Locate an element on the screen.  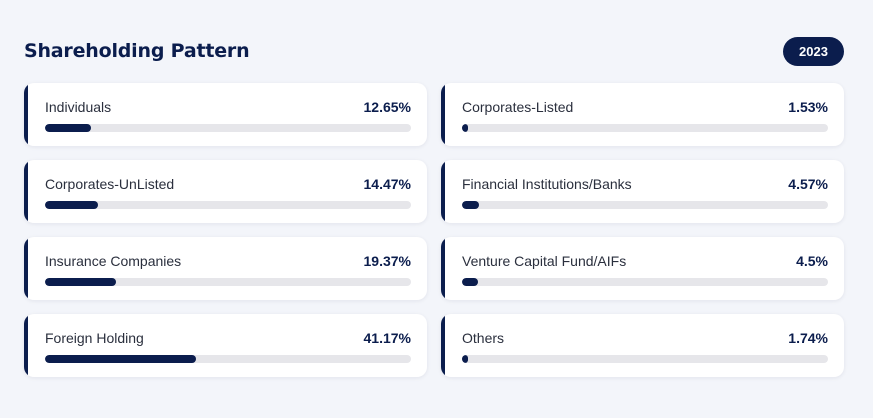
card-header: Corporates-UnListed 14.47% is located at coordinates (228, 184).